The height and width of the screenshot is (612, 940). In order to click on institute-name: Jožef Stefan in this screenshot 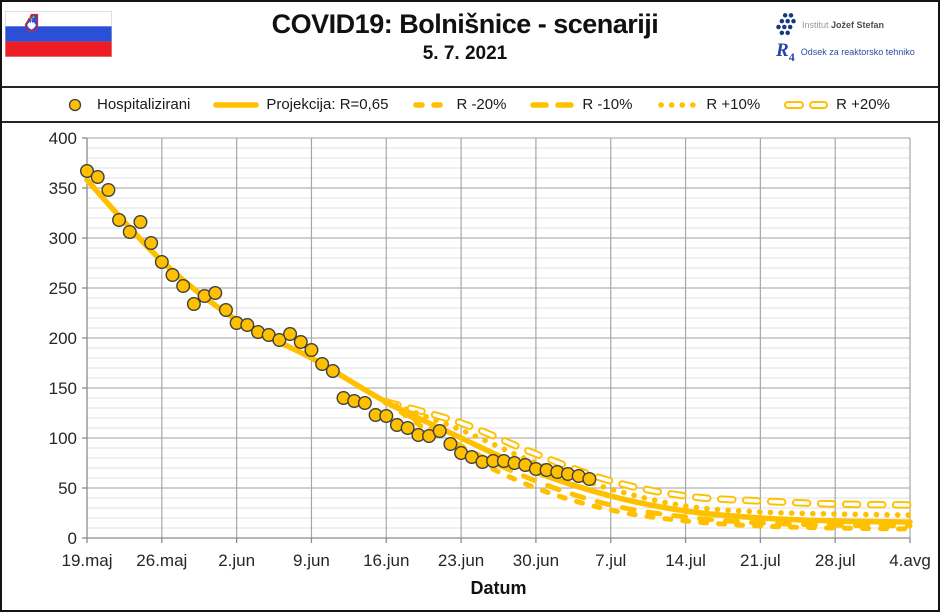, I will do `click(858, 24)`.